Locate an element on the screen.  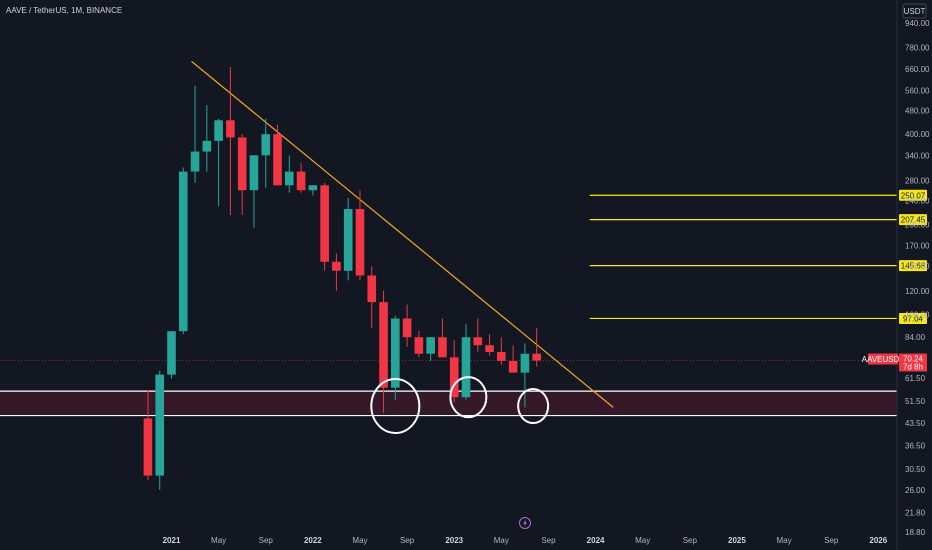
currency-button: USDT is located at coordinates (914, 11).